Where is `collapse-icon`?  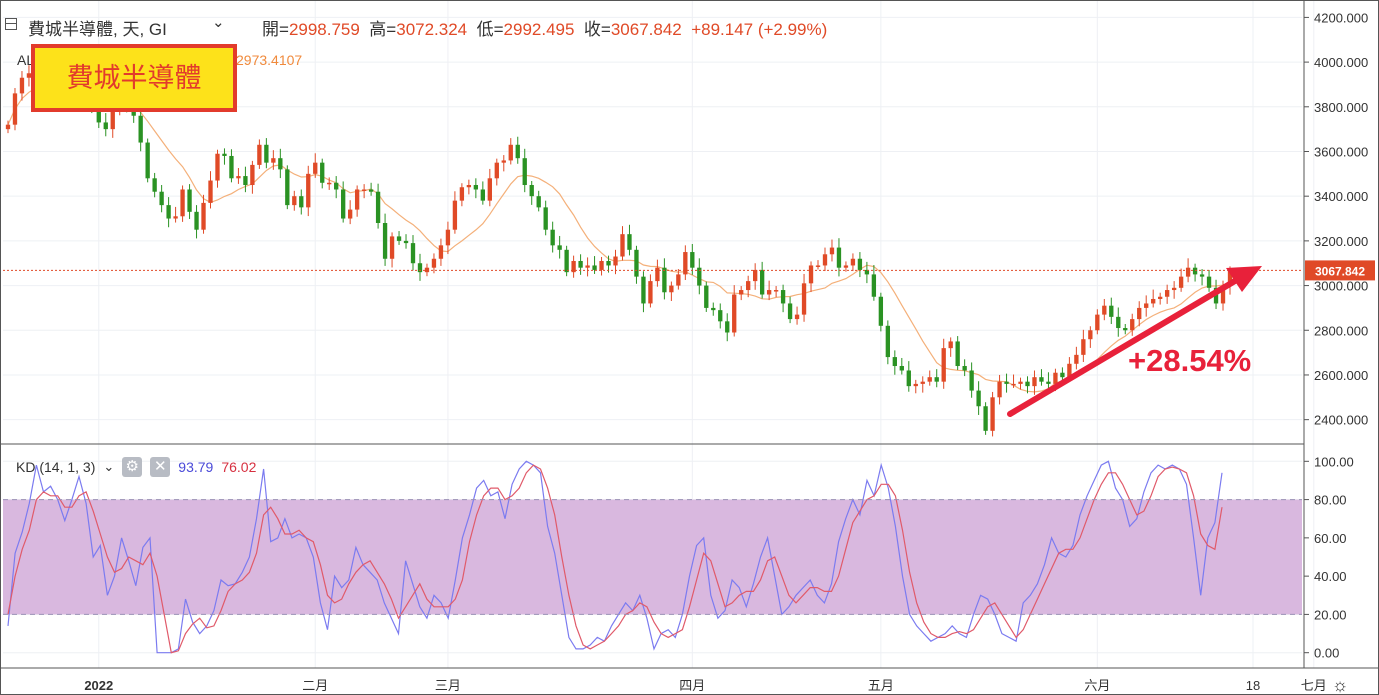 collapse-icon is located at coordinates (11, 24).